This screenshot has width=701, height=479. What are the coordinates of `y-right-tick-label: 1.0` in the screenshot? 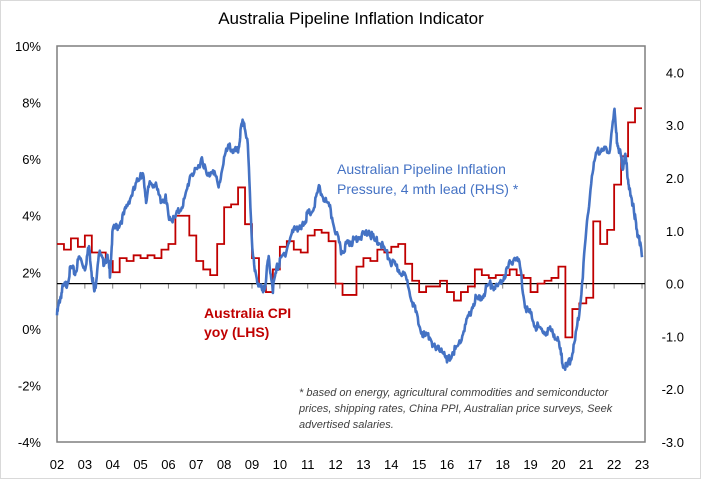 It's located at (675, 231).